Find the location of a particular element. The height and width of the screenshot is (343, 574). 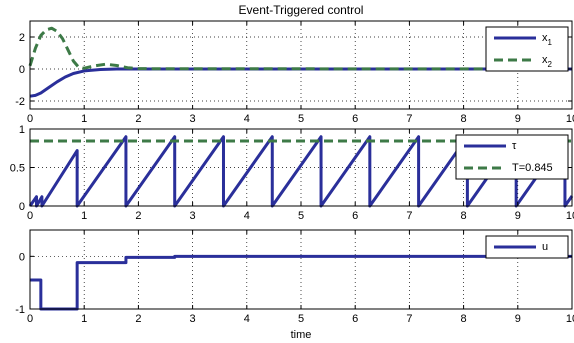

legend-label: u is located at coordinates (545, 247).